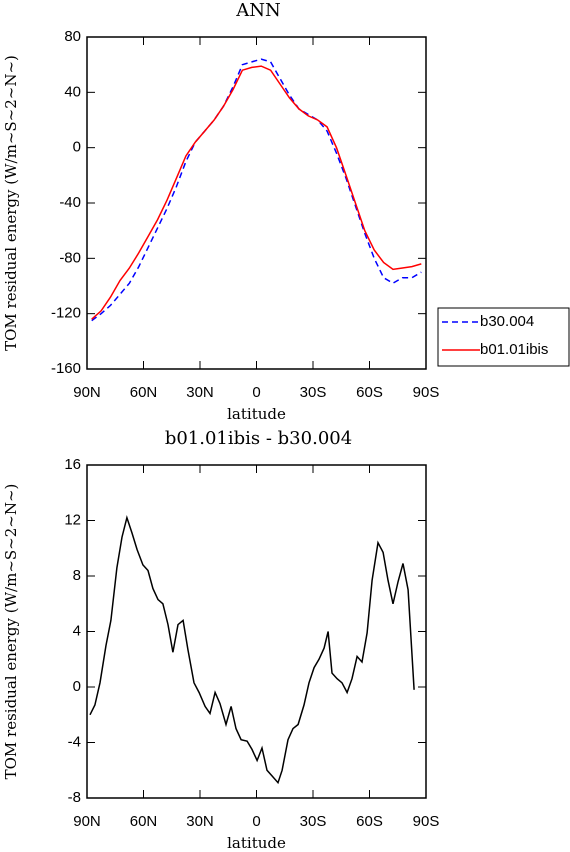  What do you see at coordinates (503, 337) in the screenshot?
I see `legend-box` at bounding box center [503, 337].